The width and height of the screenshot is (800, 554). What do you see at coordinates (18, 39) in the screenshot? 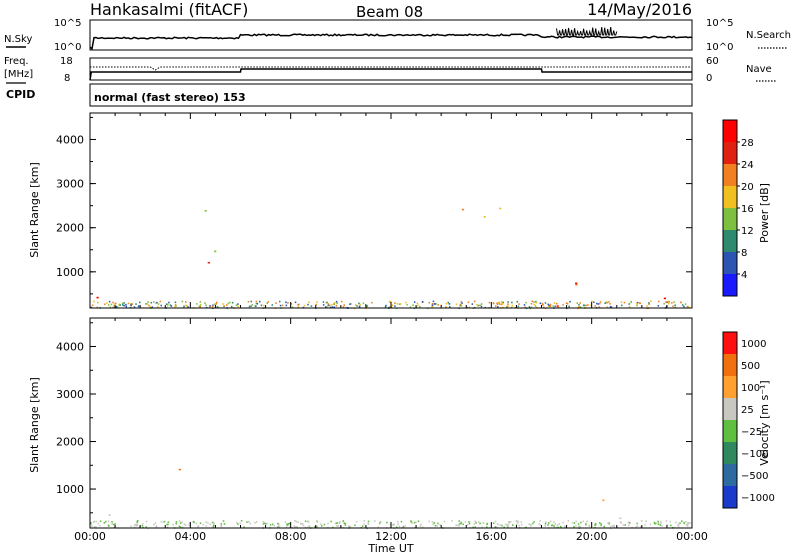
I see `nsky-label: N.Sky` at bounding box center [18, 39].